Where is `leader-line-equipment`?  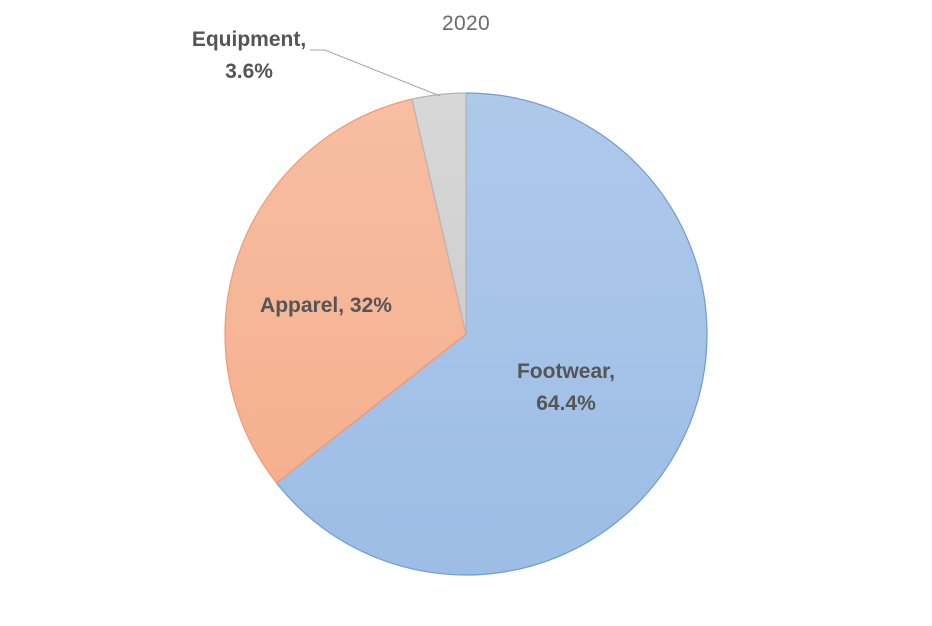
leader-line-equipment is located at coordinates (375, 73).